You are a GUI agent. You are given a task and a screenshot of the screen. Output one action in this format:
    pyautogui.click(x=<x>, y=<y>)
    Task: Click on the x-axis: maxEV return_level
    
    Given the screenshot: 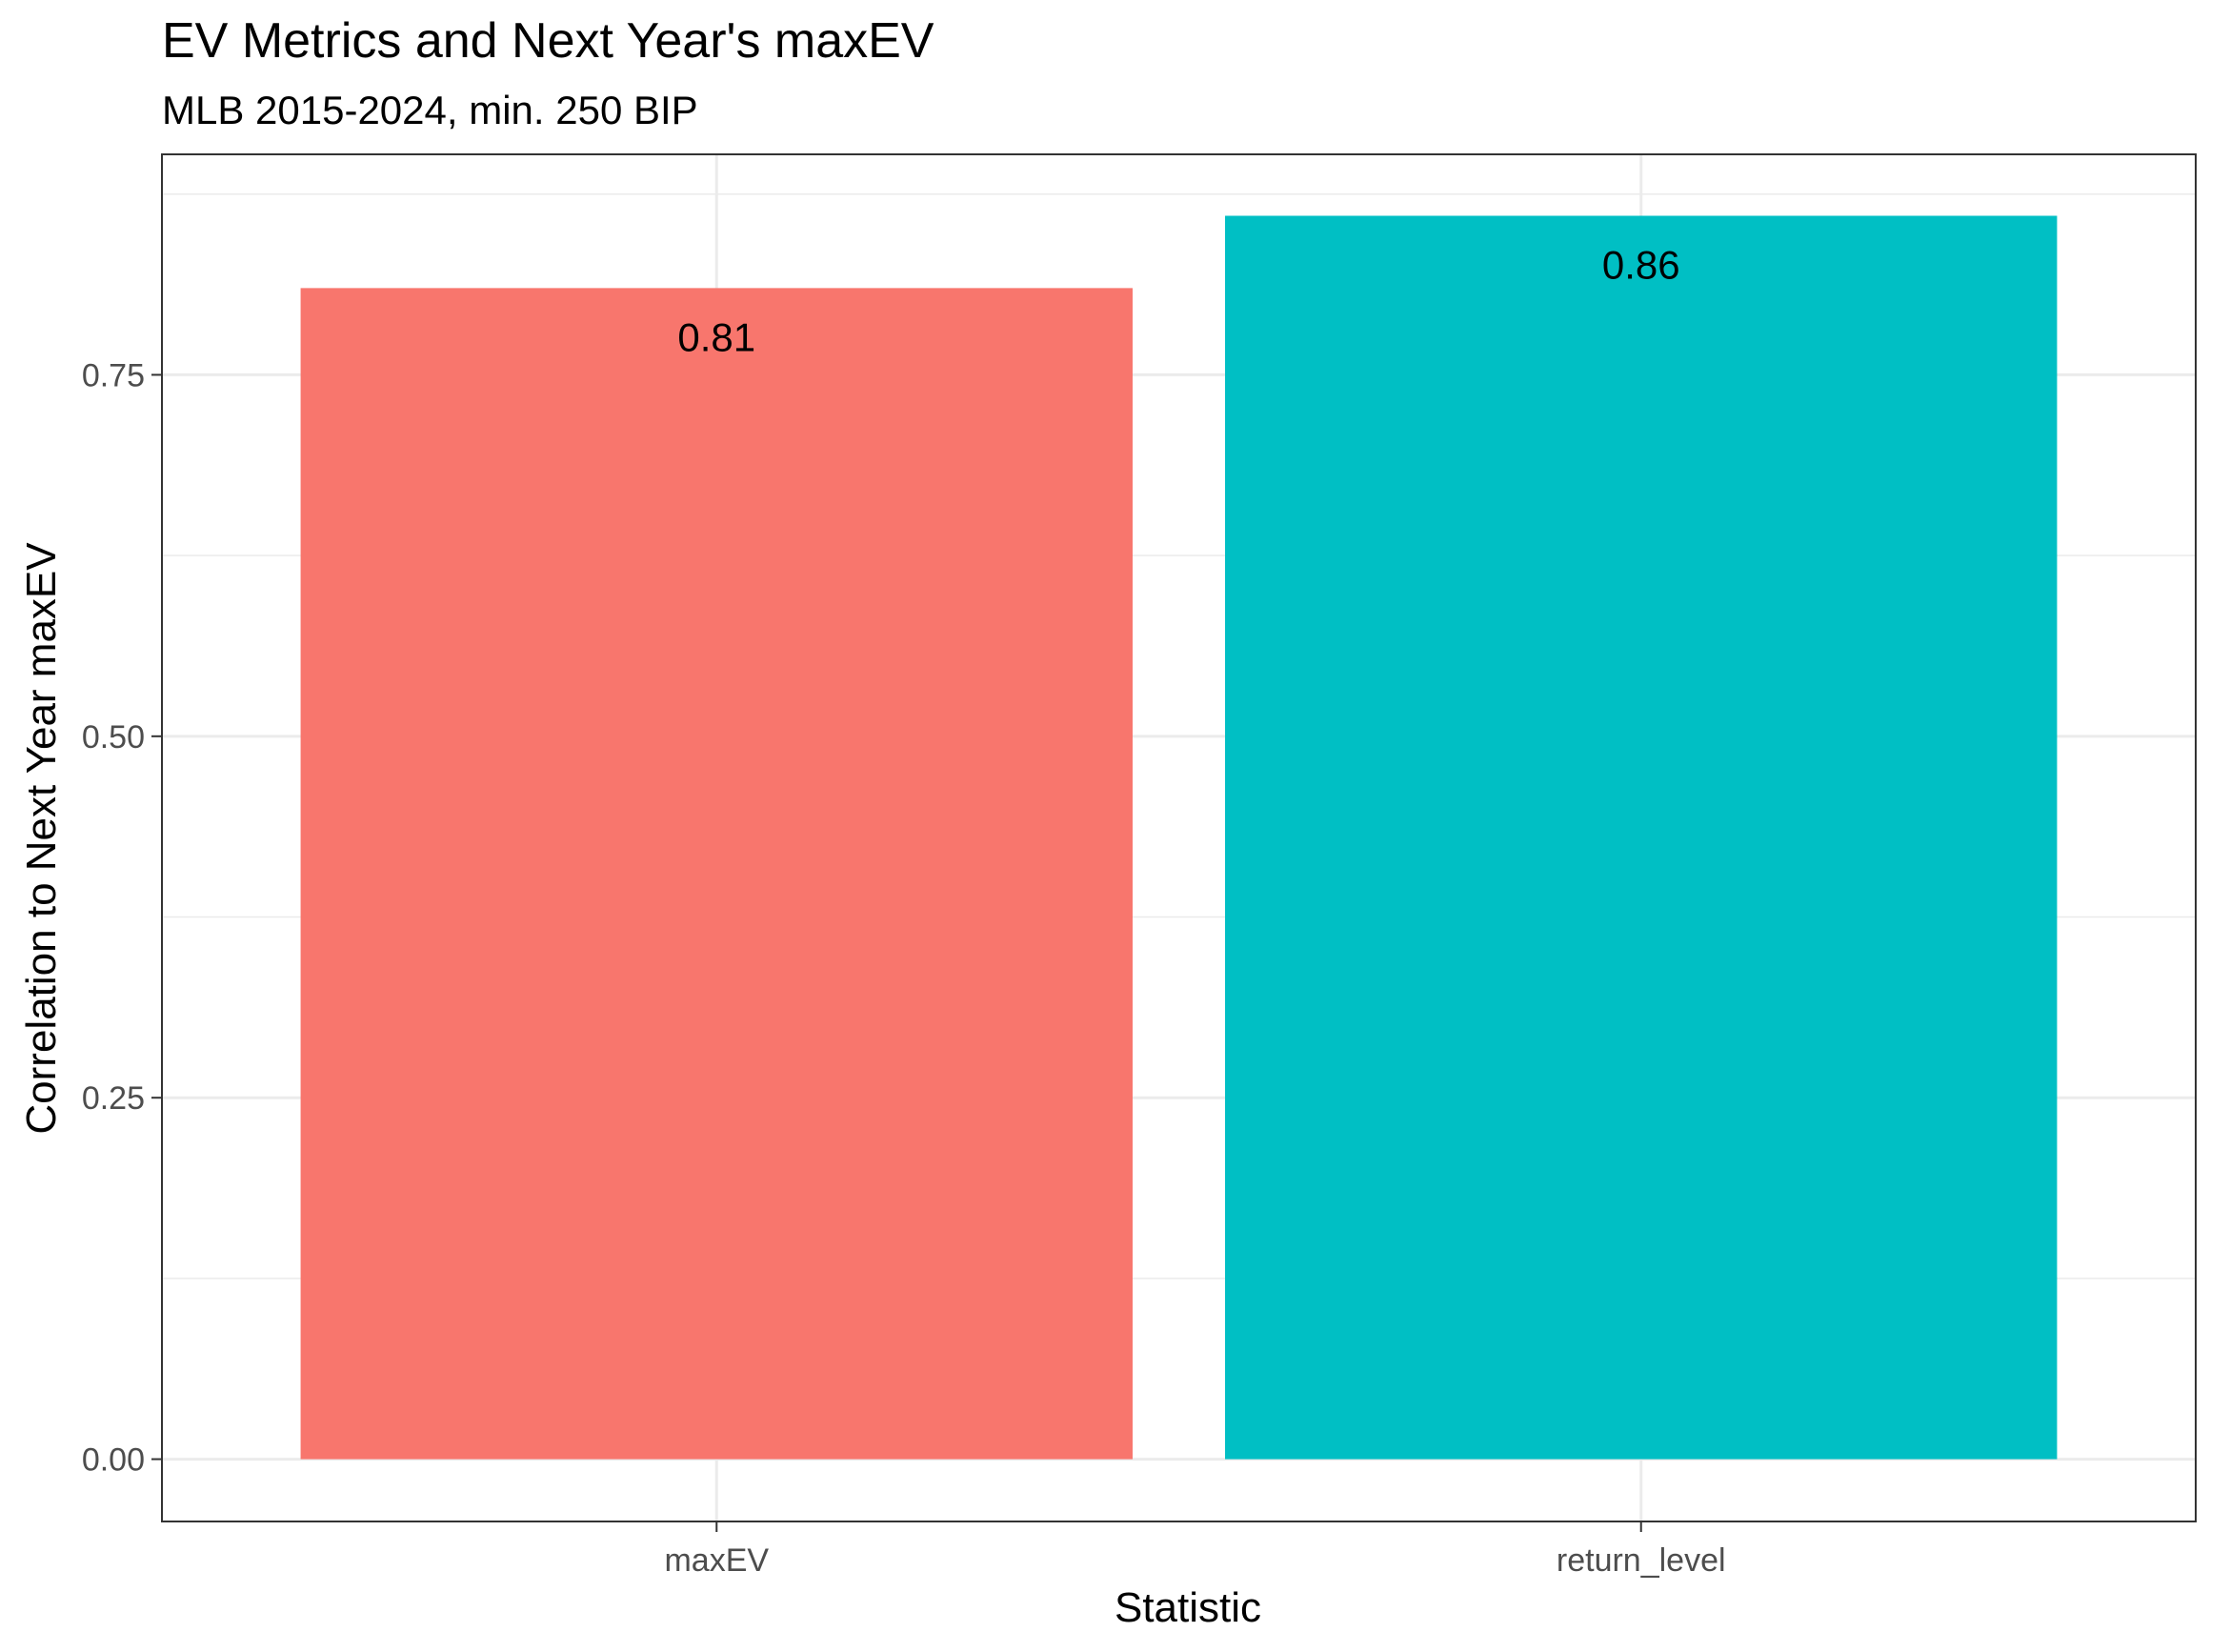 What is the action you would take?
    pyautogui.click(x=1195, y=1550)
    